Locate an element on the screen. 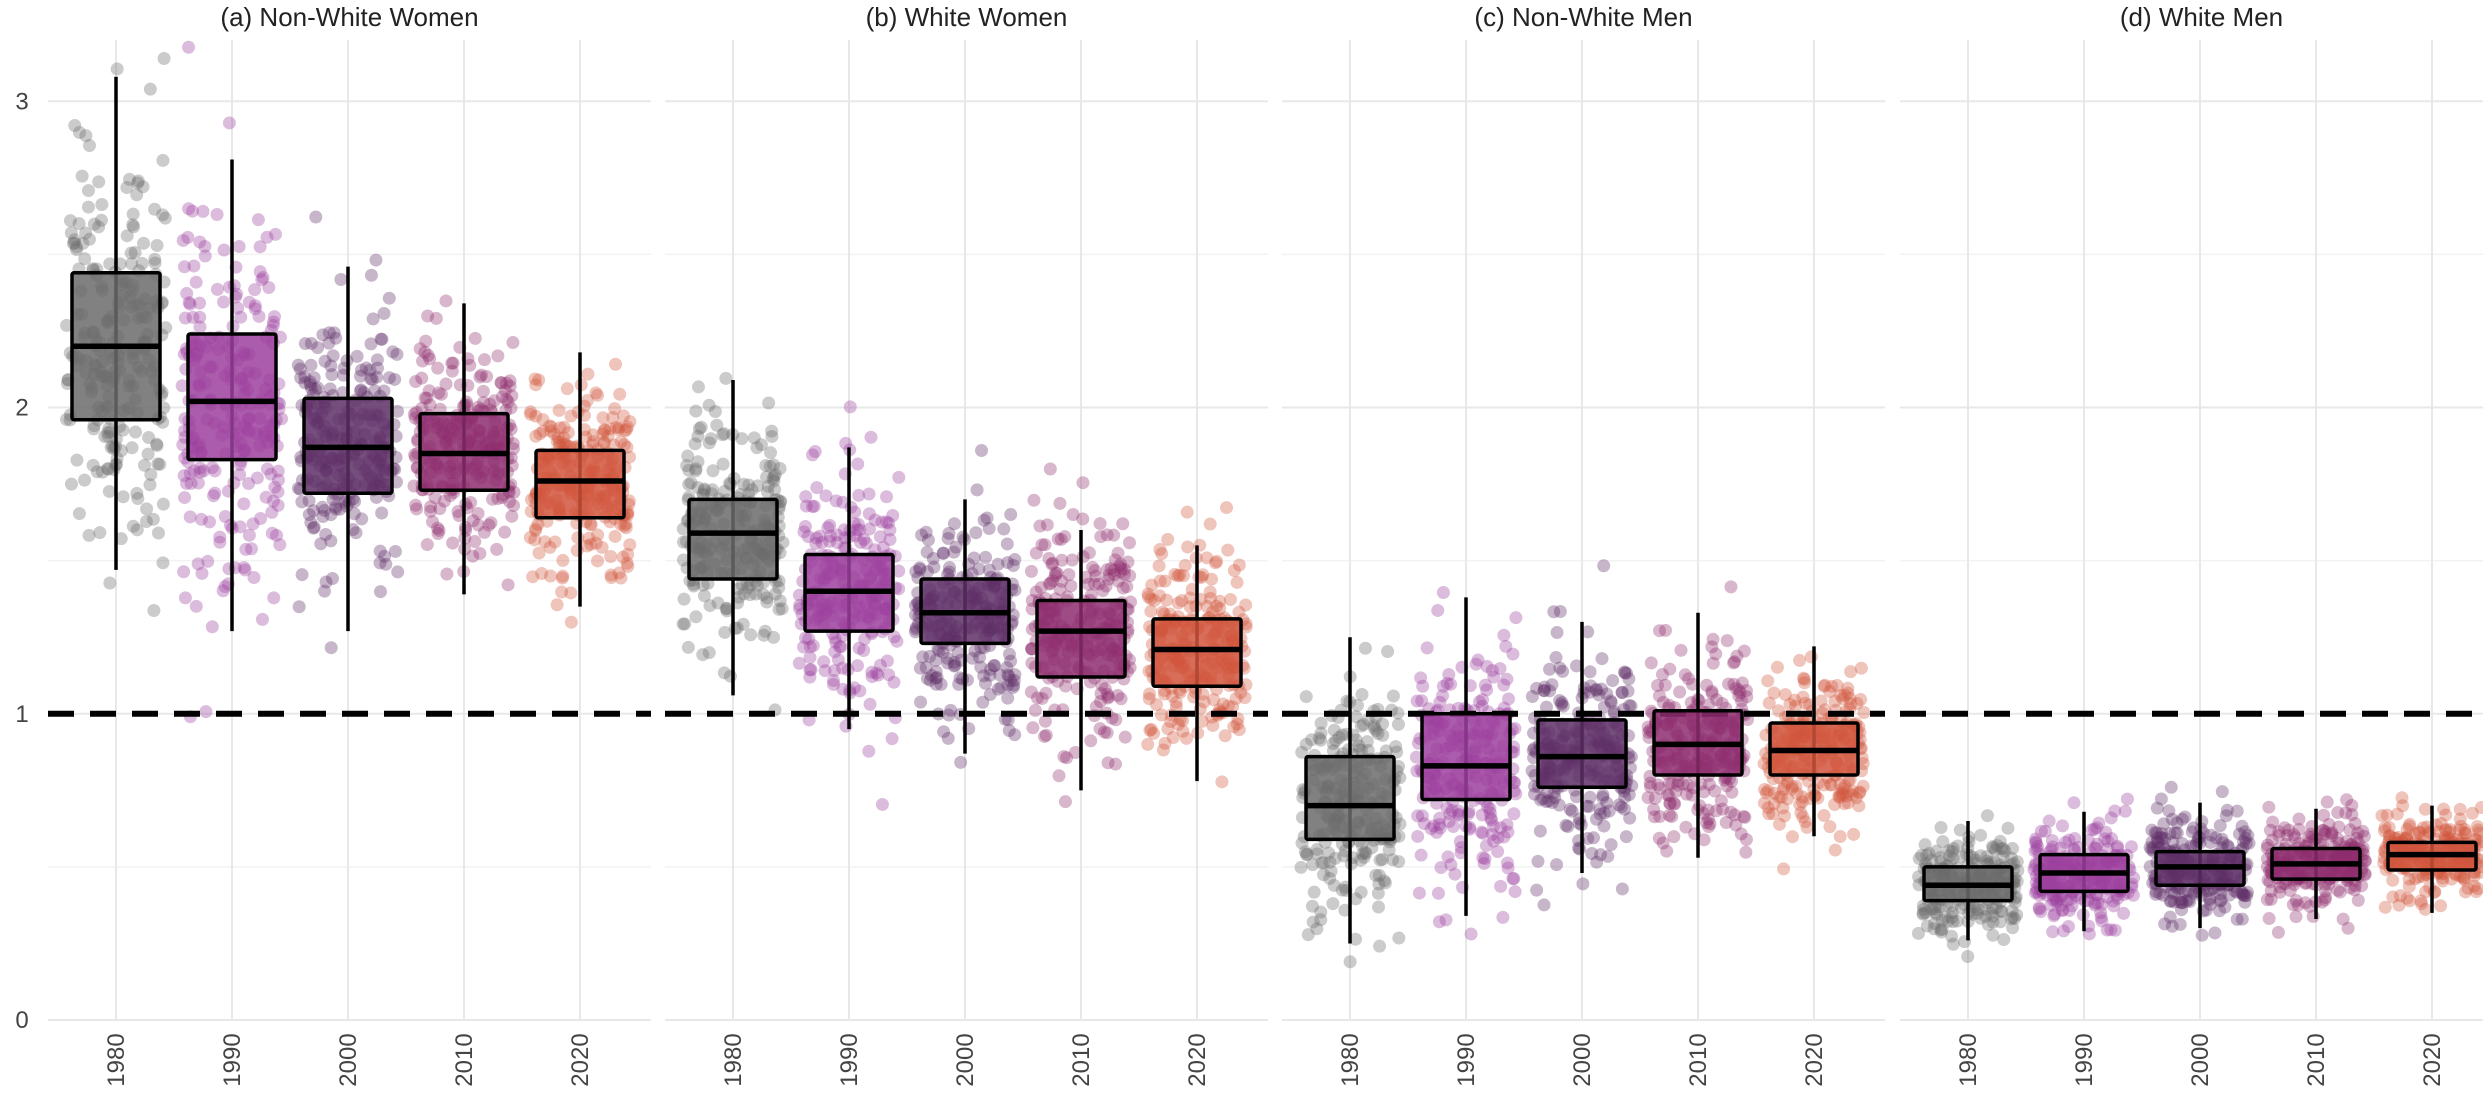  x-tick-label: 2000 is located at coordinates (965, 1059).